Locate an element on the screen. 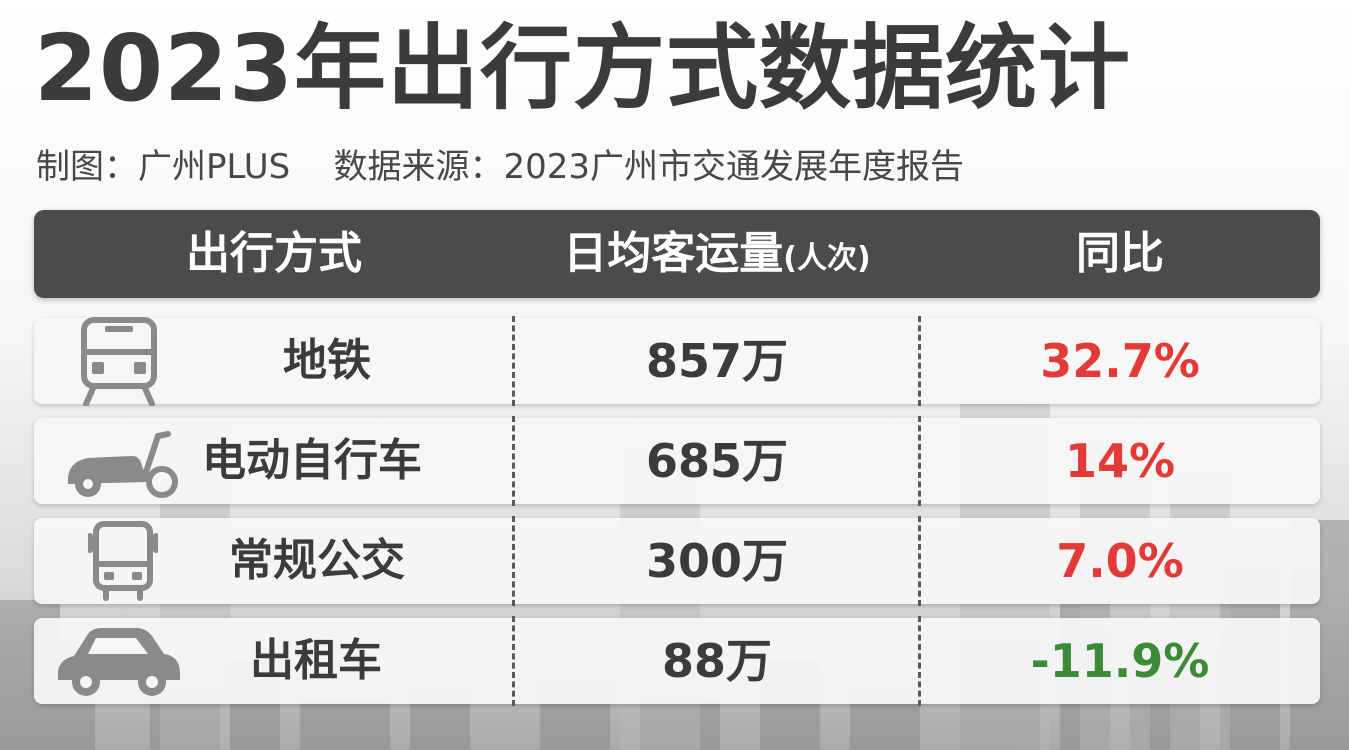  mode-label: 常规公交 is located at coordinates (317, 560).